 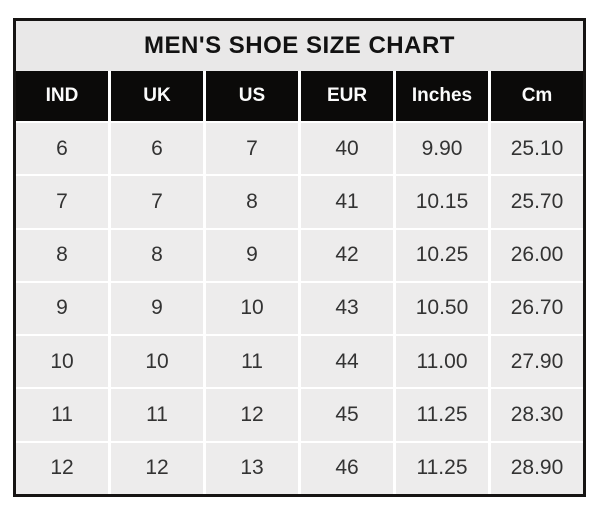 I want to click on cell-uk: 7, so click(x=157, y=202).